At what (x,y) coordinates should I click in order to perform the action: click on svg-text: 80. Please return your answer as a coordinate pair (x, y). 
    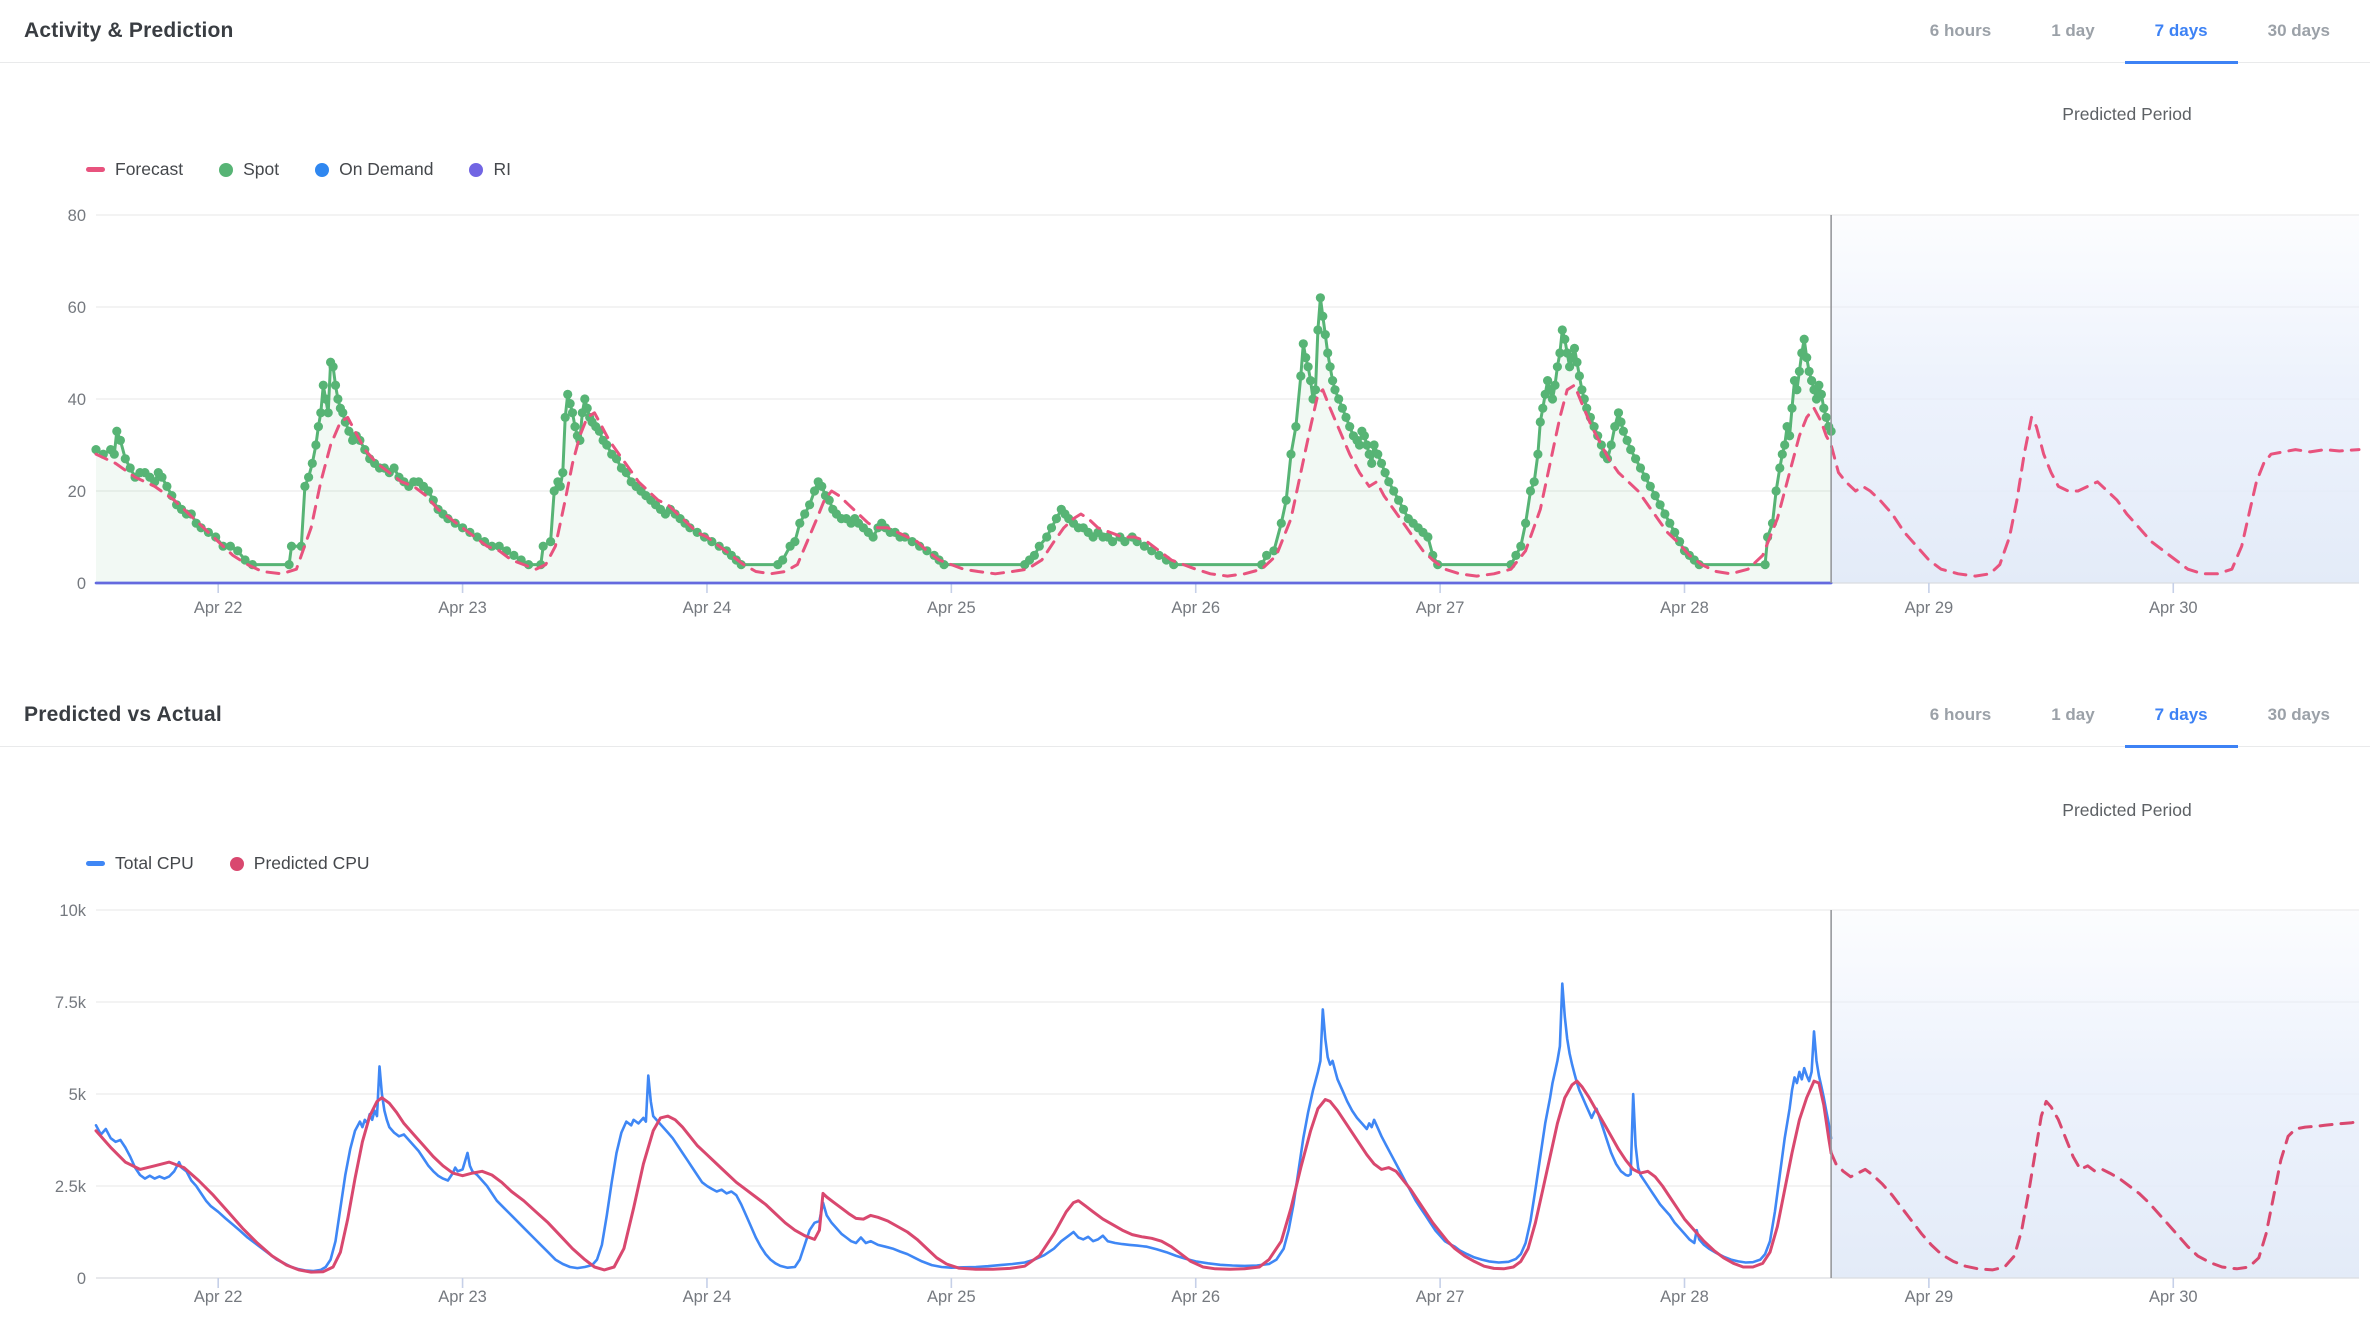
    Looking at the image, I should click on (77, 216).